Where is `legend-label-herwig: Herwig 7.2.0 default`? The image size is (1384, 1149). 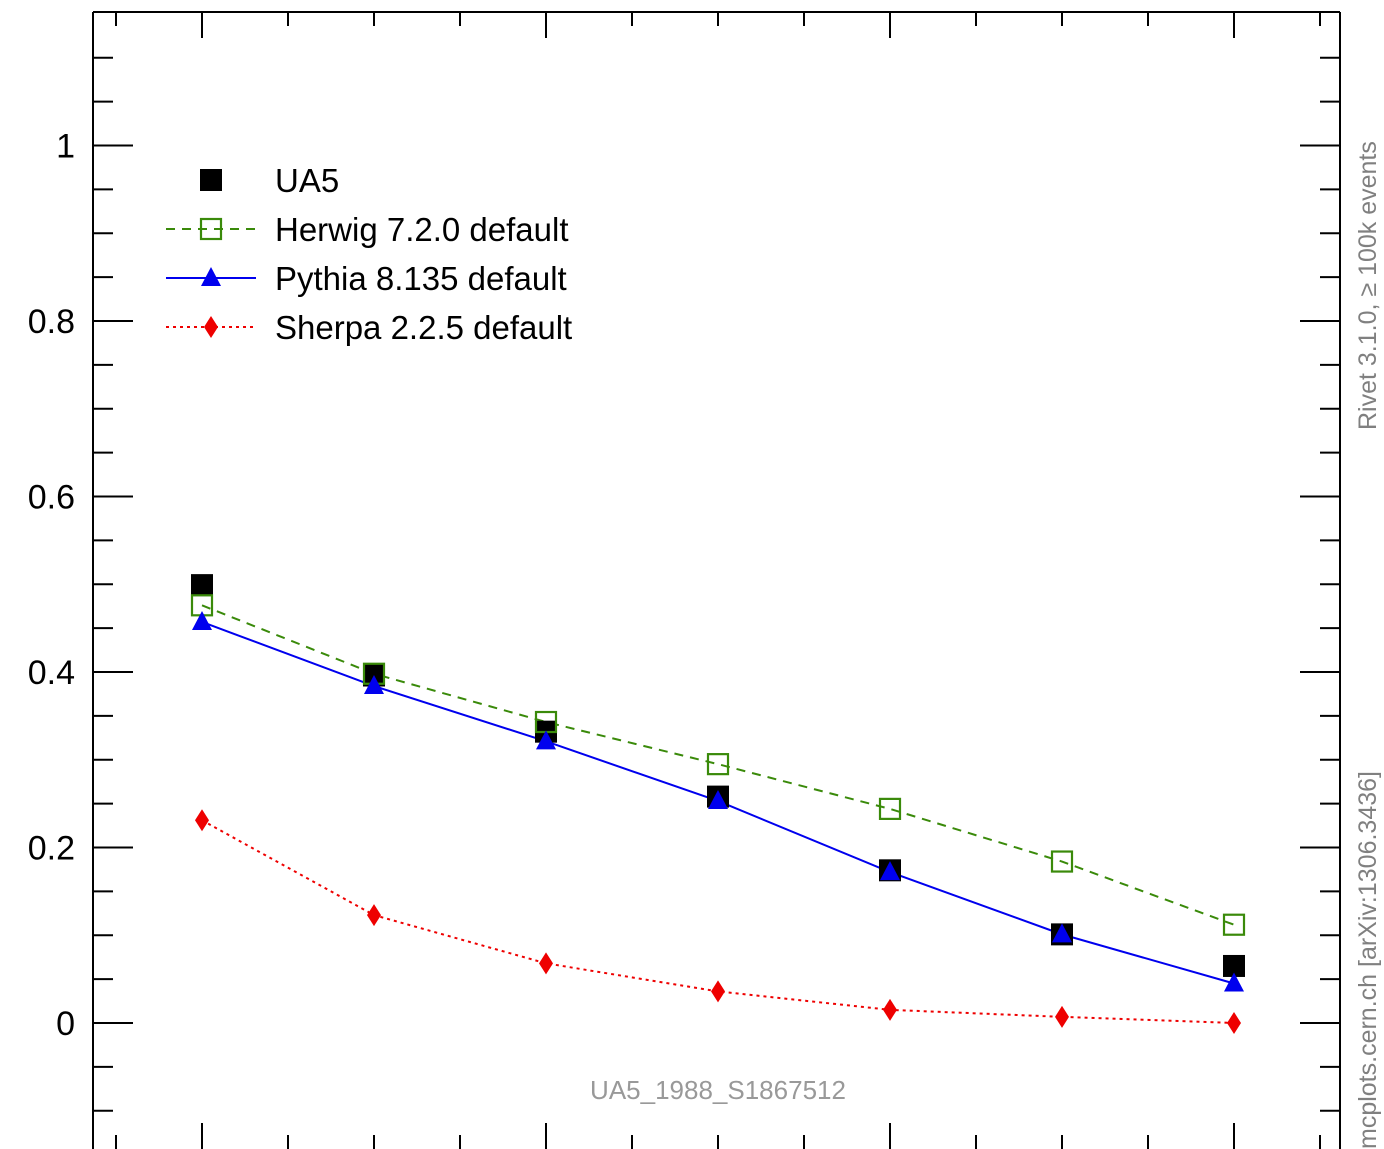 legend-label-herwig: Herwig 7.2.0 default is located at coordinates (422, 229).